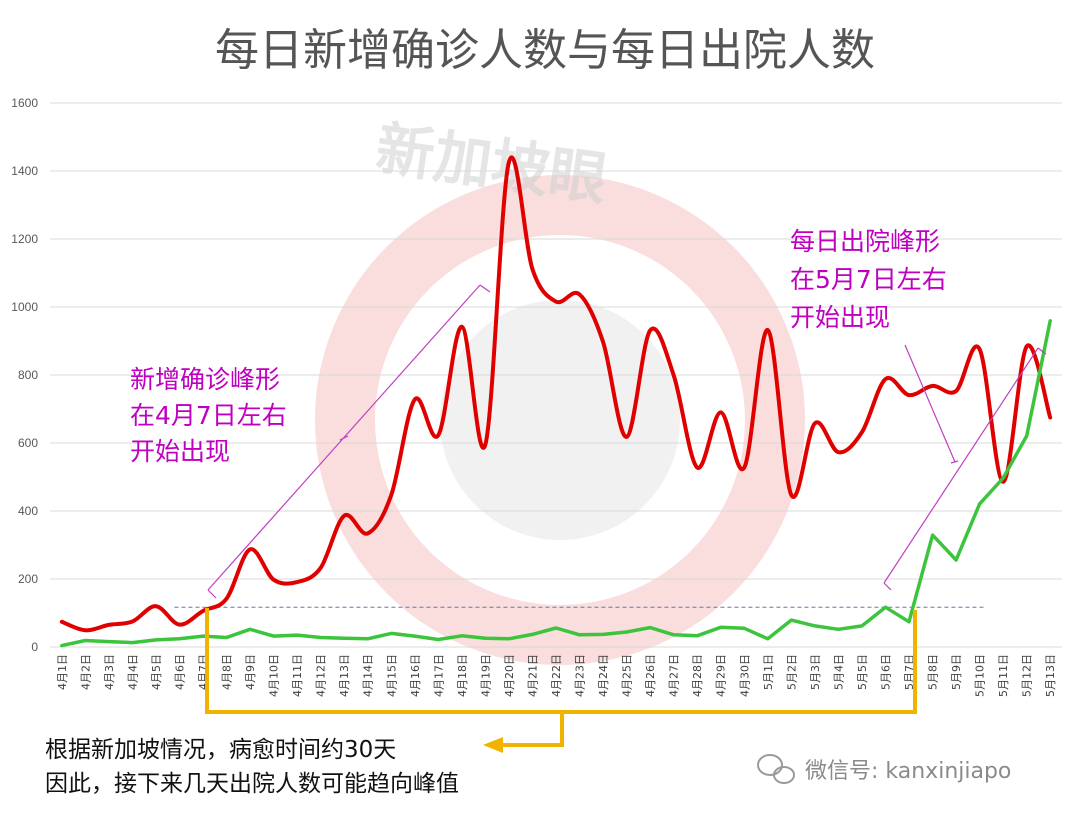 The height and width of the screenshot is (820, 1080). Describe the element at coordinates (274, 675) in the screenshot. I see `x-tick-label: 4月10日` at that location.